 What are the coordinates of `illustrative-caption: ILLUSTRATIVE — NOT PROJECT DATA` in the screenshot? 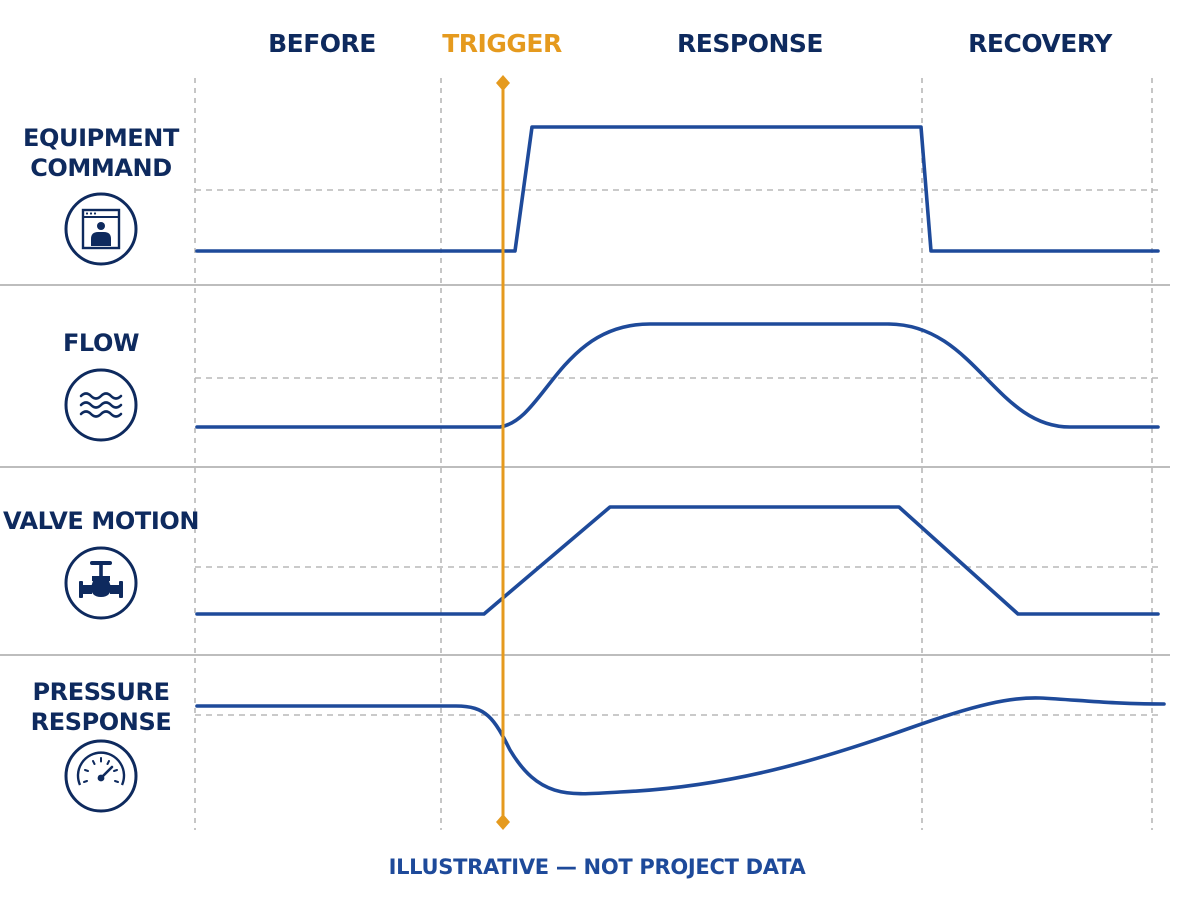 It's located at (598, 867).